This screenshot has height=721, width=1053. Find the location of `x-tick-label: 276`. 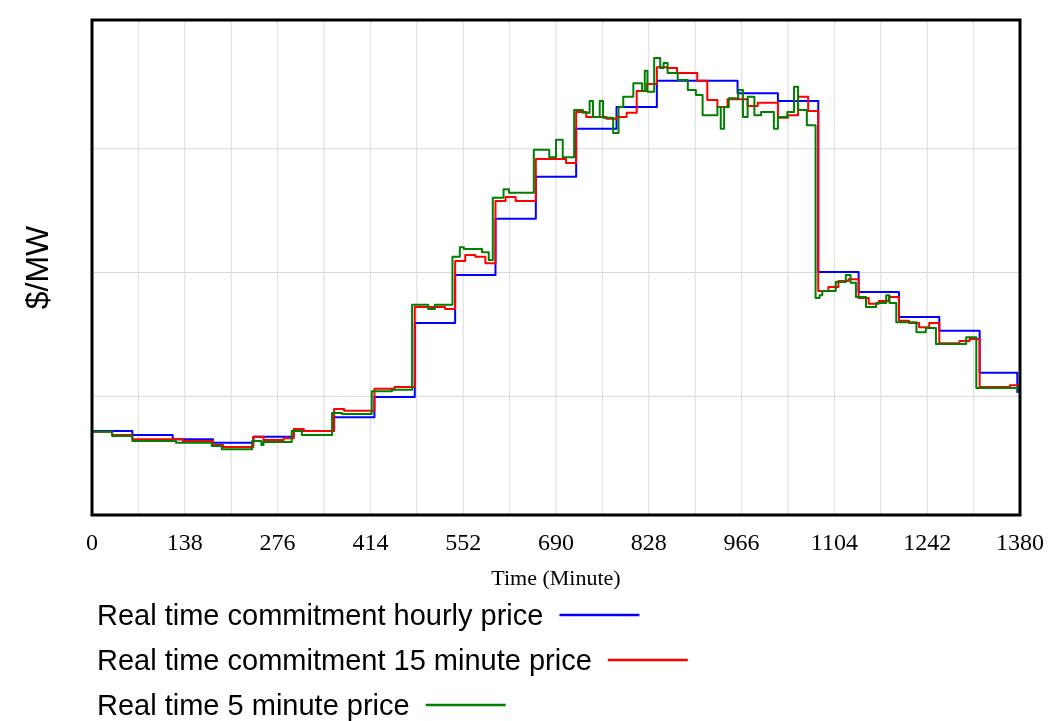

x-tick-label: 276 is located at coordinates (277, 542).